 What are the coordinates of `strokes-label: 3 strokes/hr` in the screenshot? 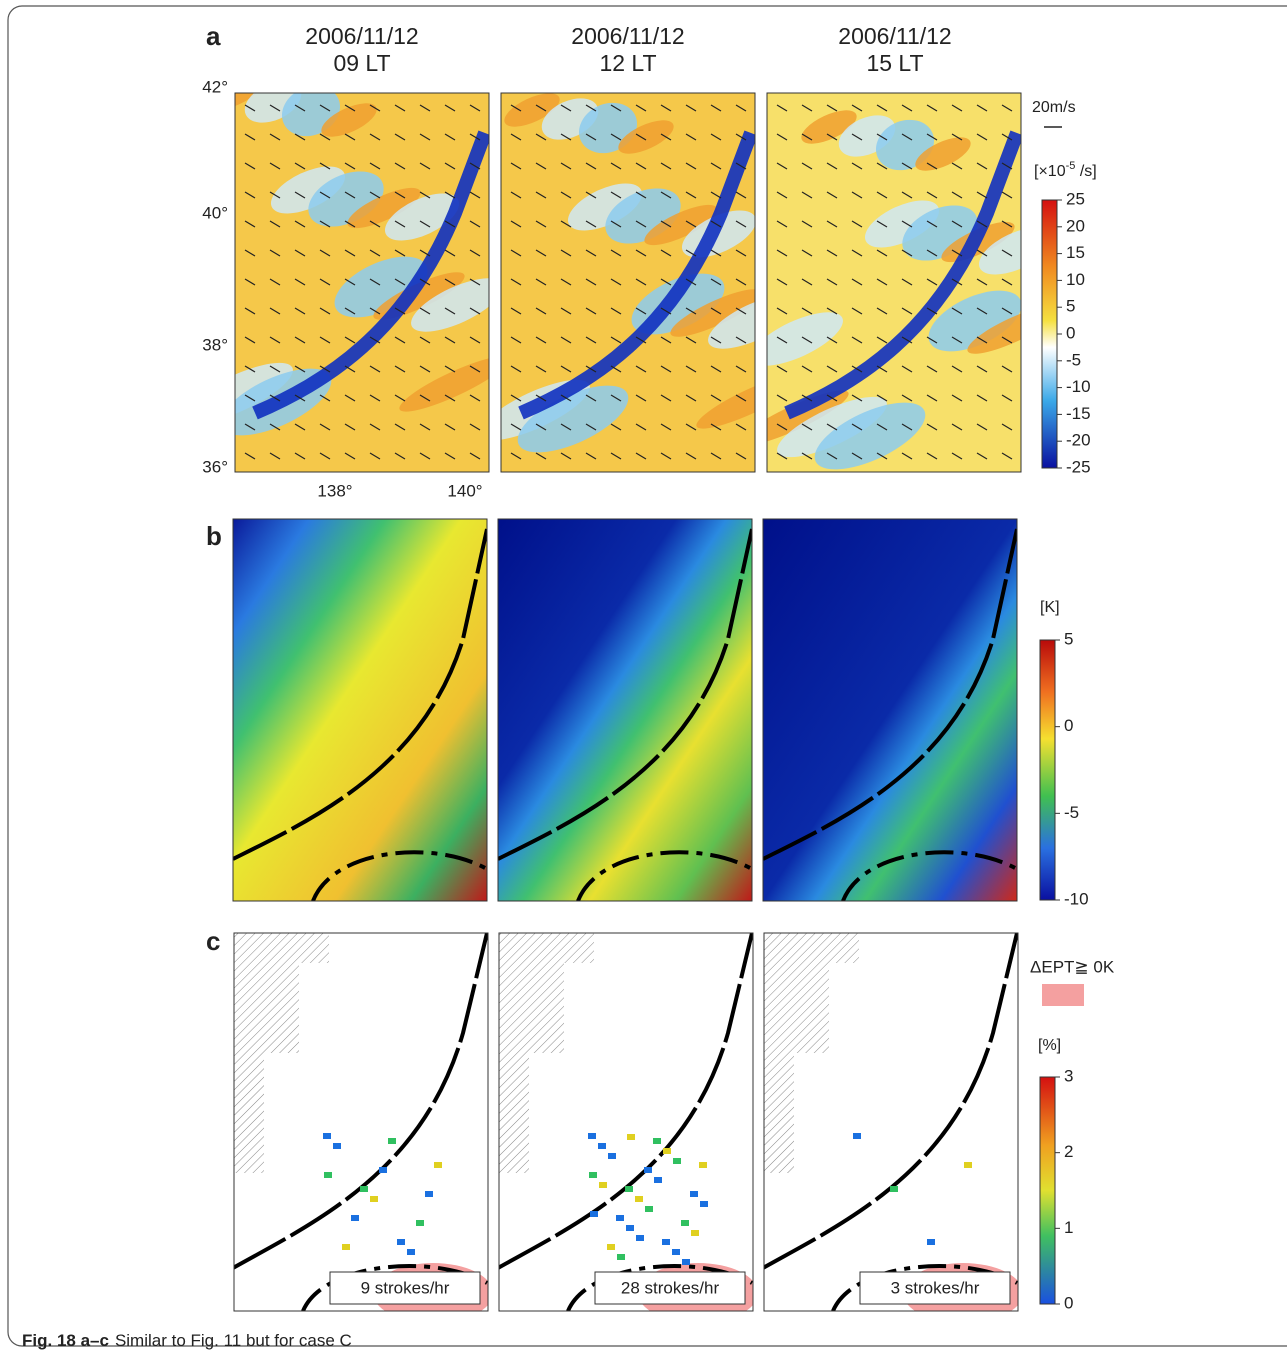 It's located at (935, 1287).